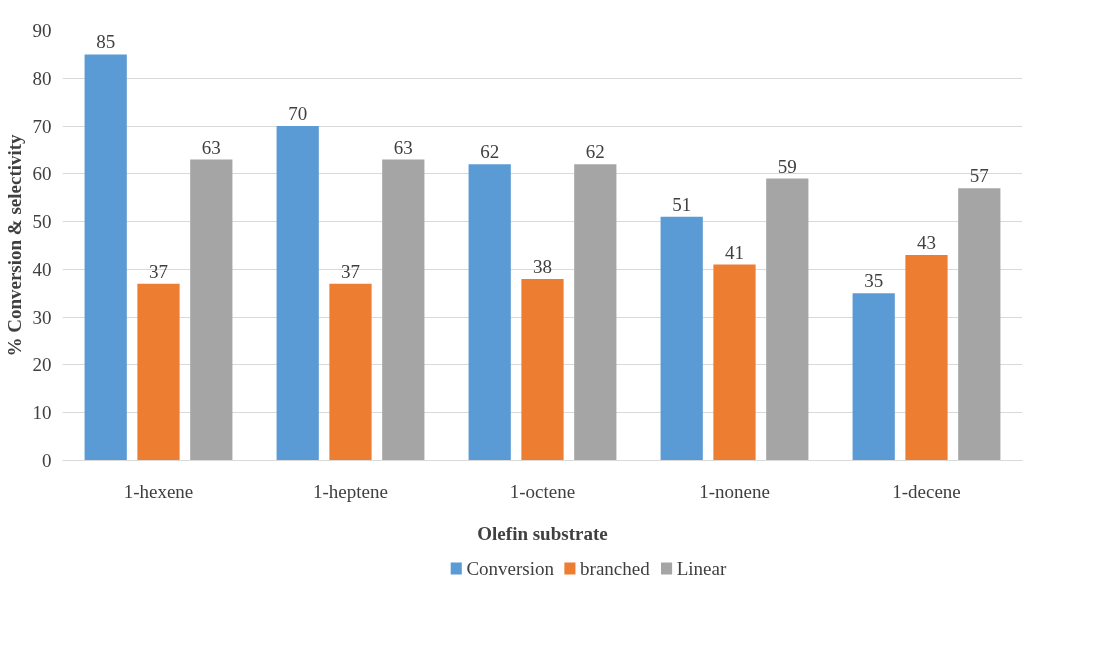  What do you see at coordinates (615, 568) in the screenshot?
I see `legend-label: branched` at bounding box center [615, 568].